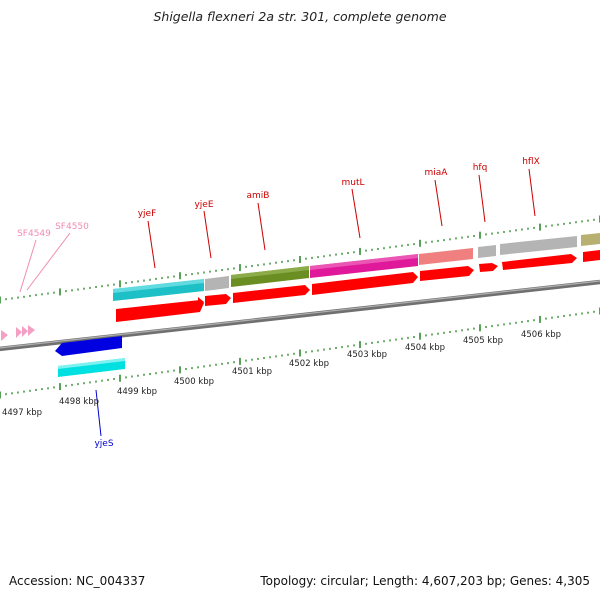 The height and width of the screenshot is (600, 600). Describe the element at coordinates (309, 364) in the screenshot. I see `kbp-label: 4502 kbp` at that location.